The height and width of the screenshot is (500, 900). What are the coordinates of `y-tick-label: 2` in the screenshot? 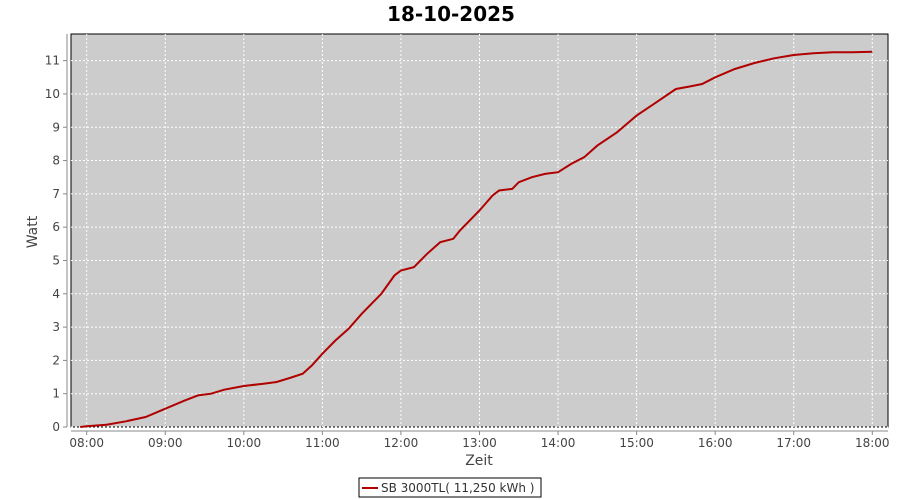 It's located at (56, 360).